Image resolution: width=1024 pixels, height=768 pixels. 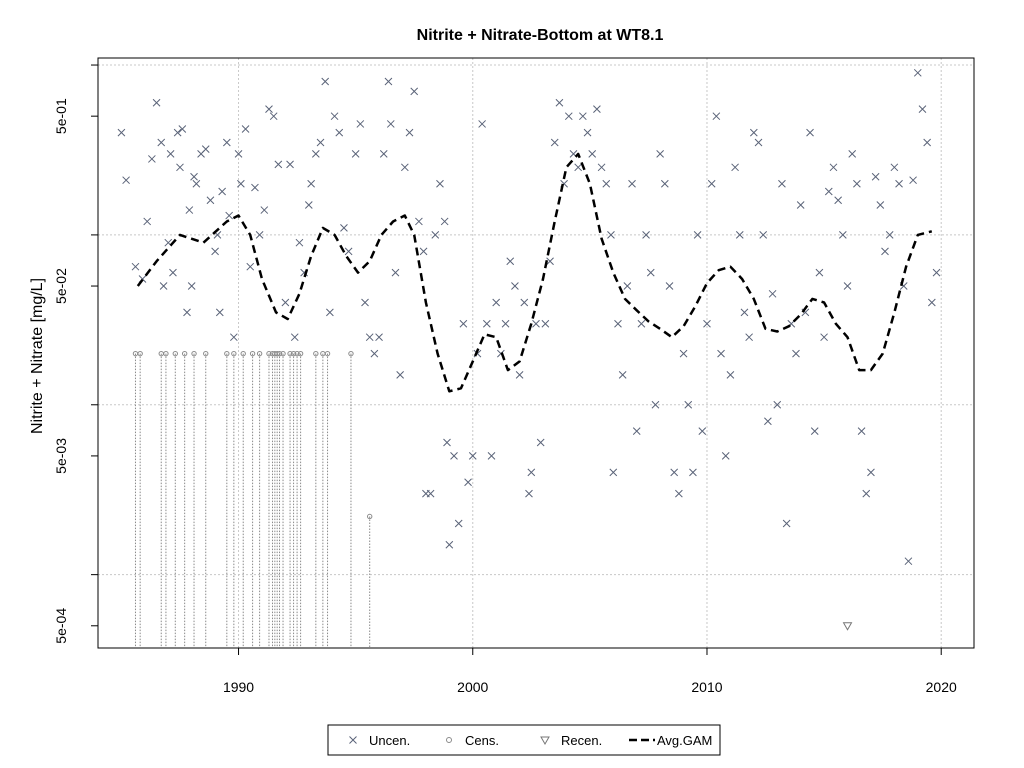 I want to click on chart-title: Nitrite + Nitrate-Bottom at WT8.1, so click(x=540, y=35).